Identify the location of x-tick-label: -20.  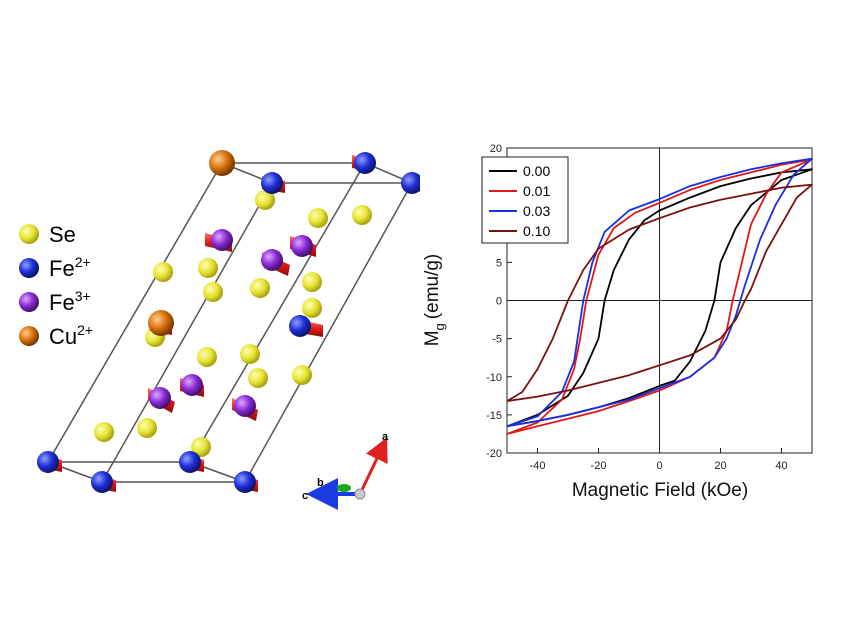
(599, 466).